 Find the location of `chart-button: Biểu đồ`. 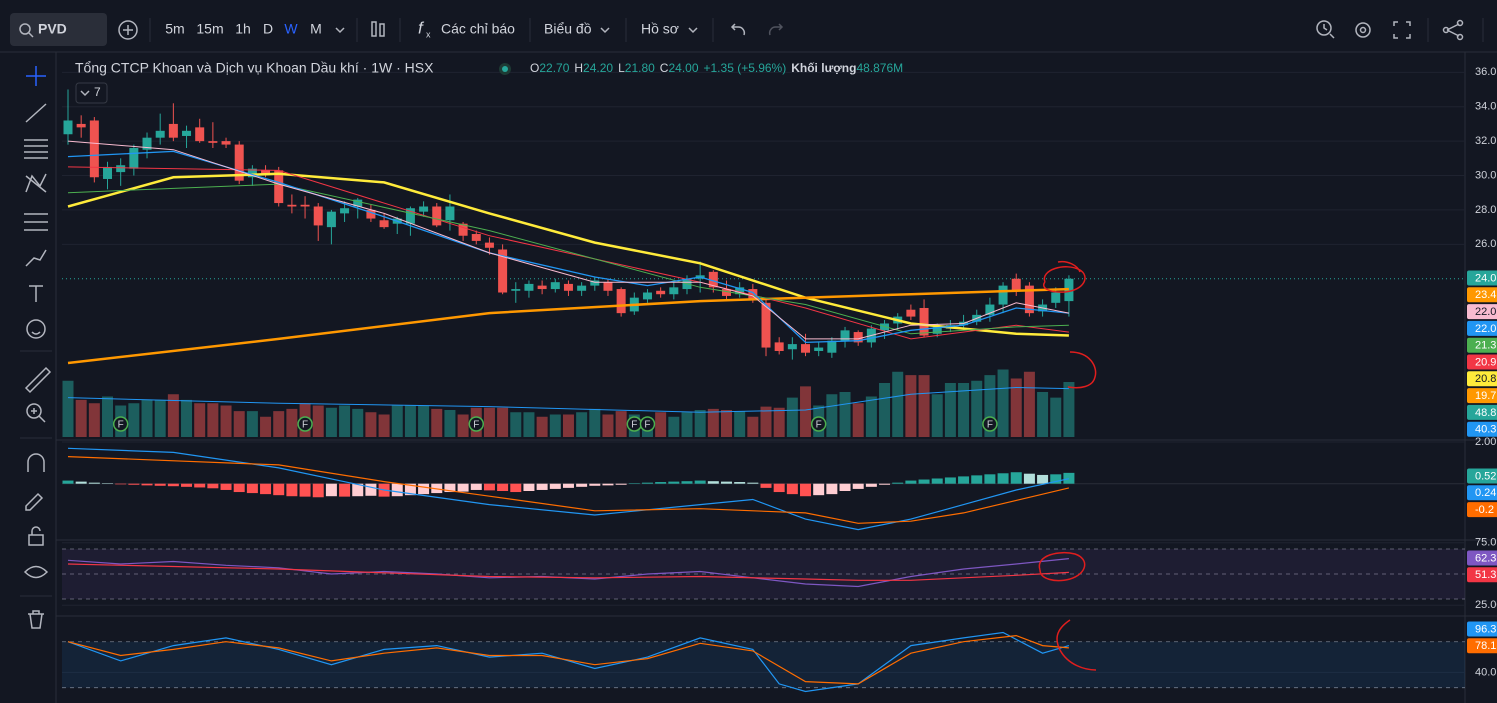

chart-button: Biểu đồ is located at coordinates (568, 29).